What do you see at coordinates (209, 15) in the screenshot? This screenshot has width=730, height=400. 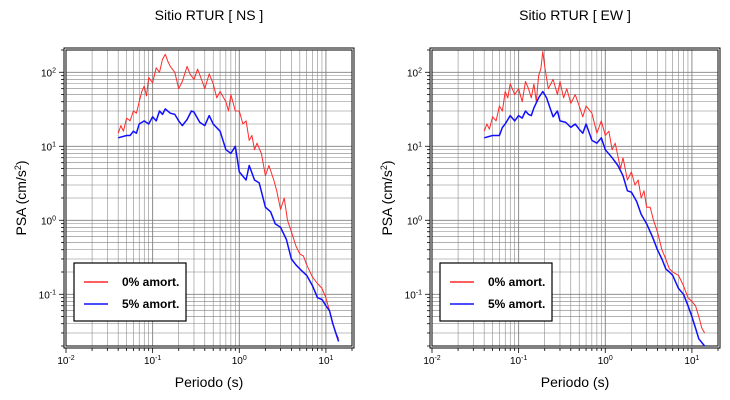 I see `chart-title: Sitio RTUR [ NS ]` at bounding box center [209, 15].